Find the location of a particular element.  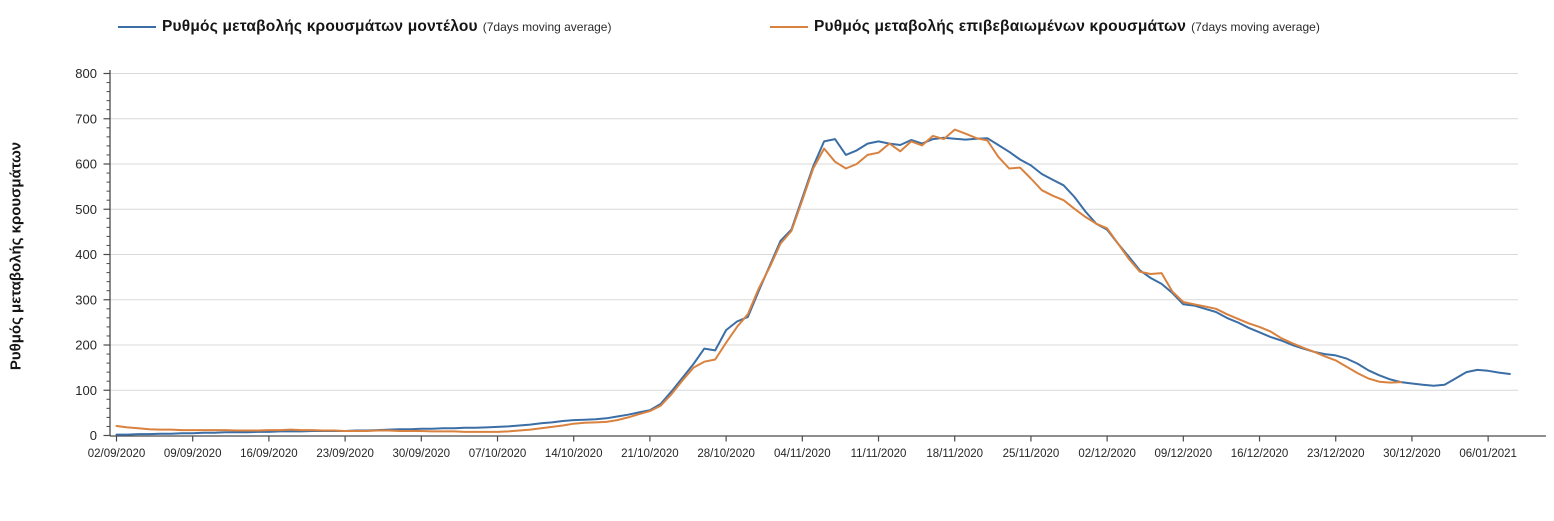

x-tick-label-09/12/2020: 09/12/2020 is located at coordinates (1184, 454).